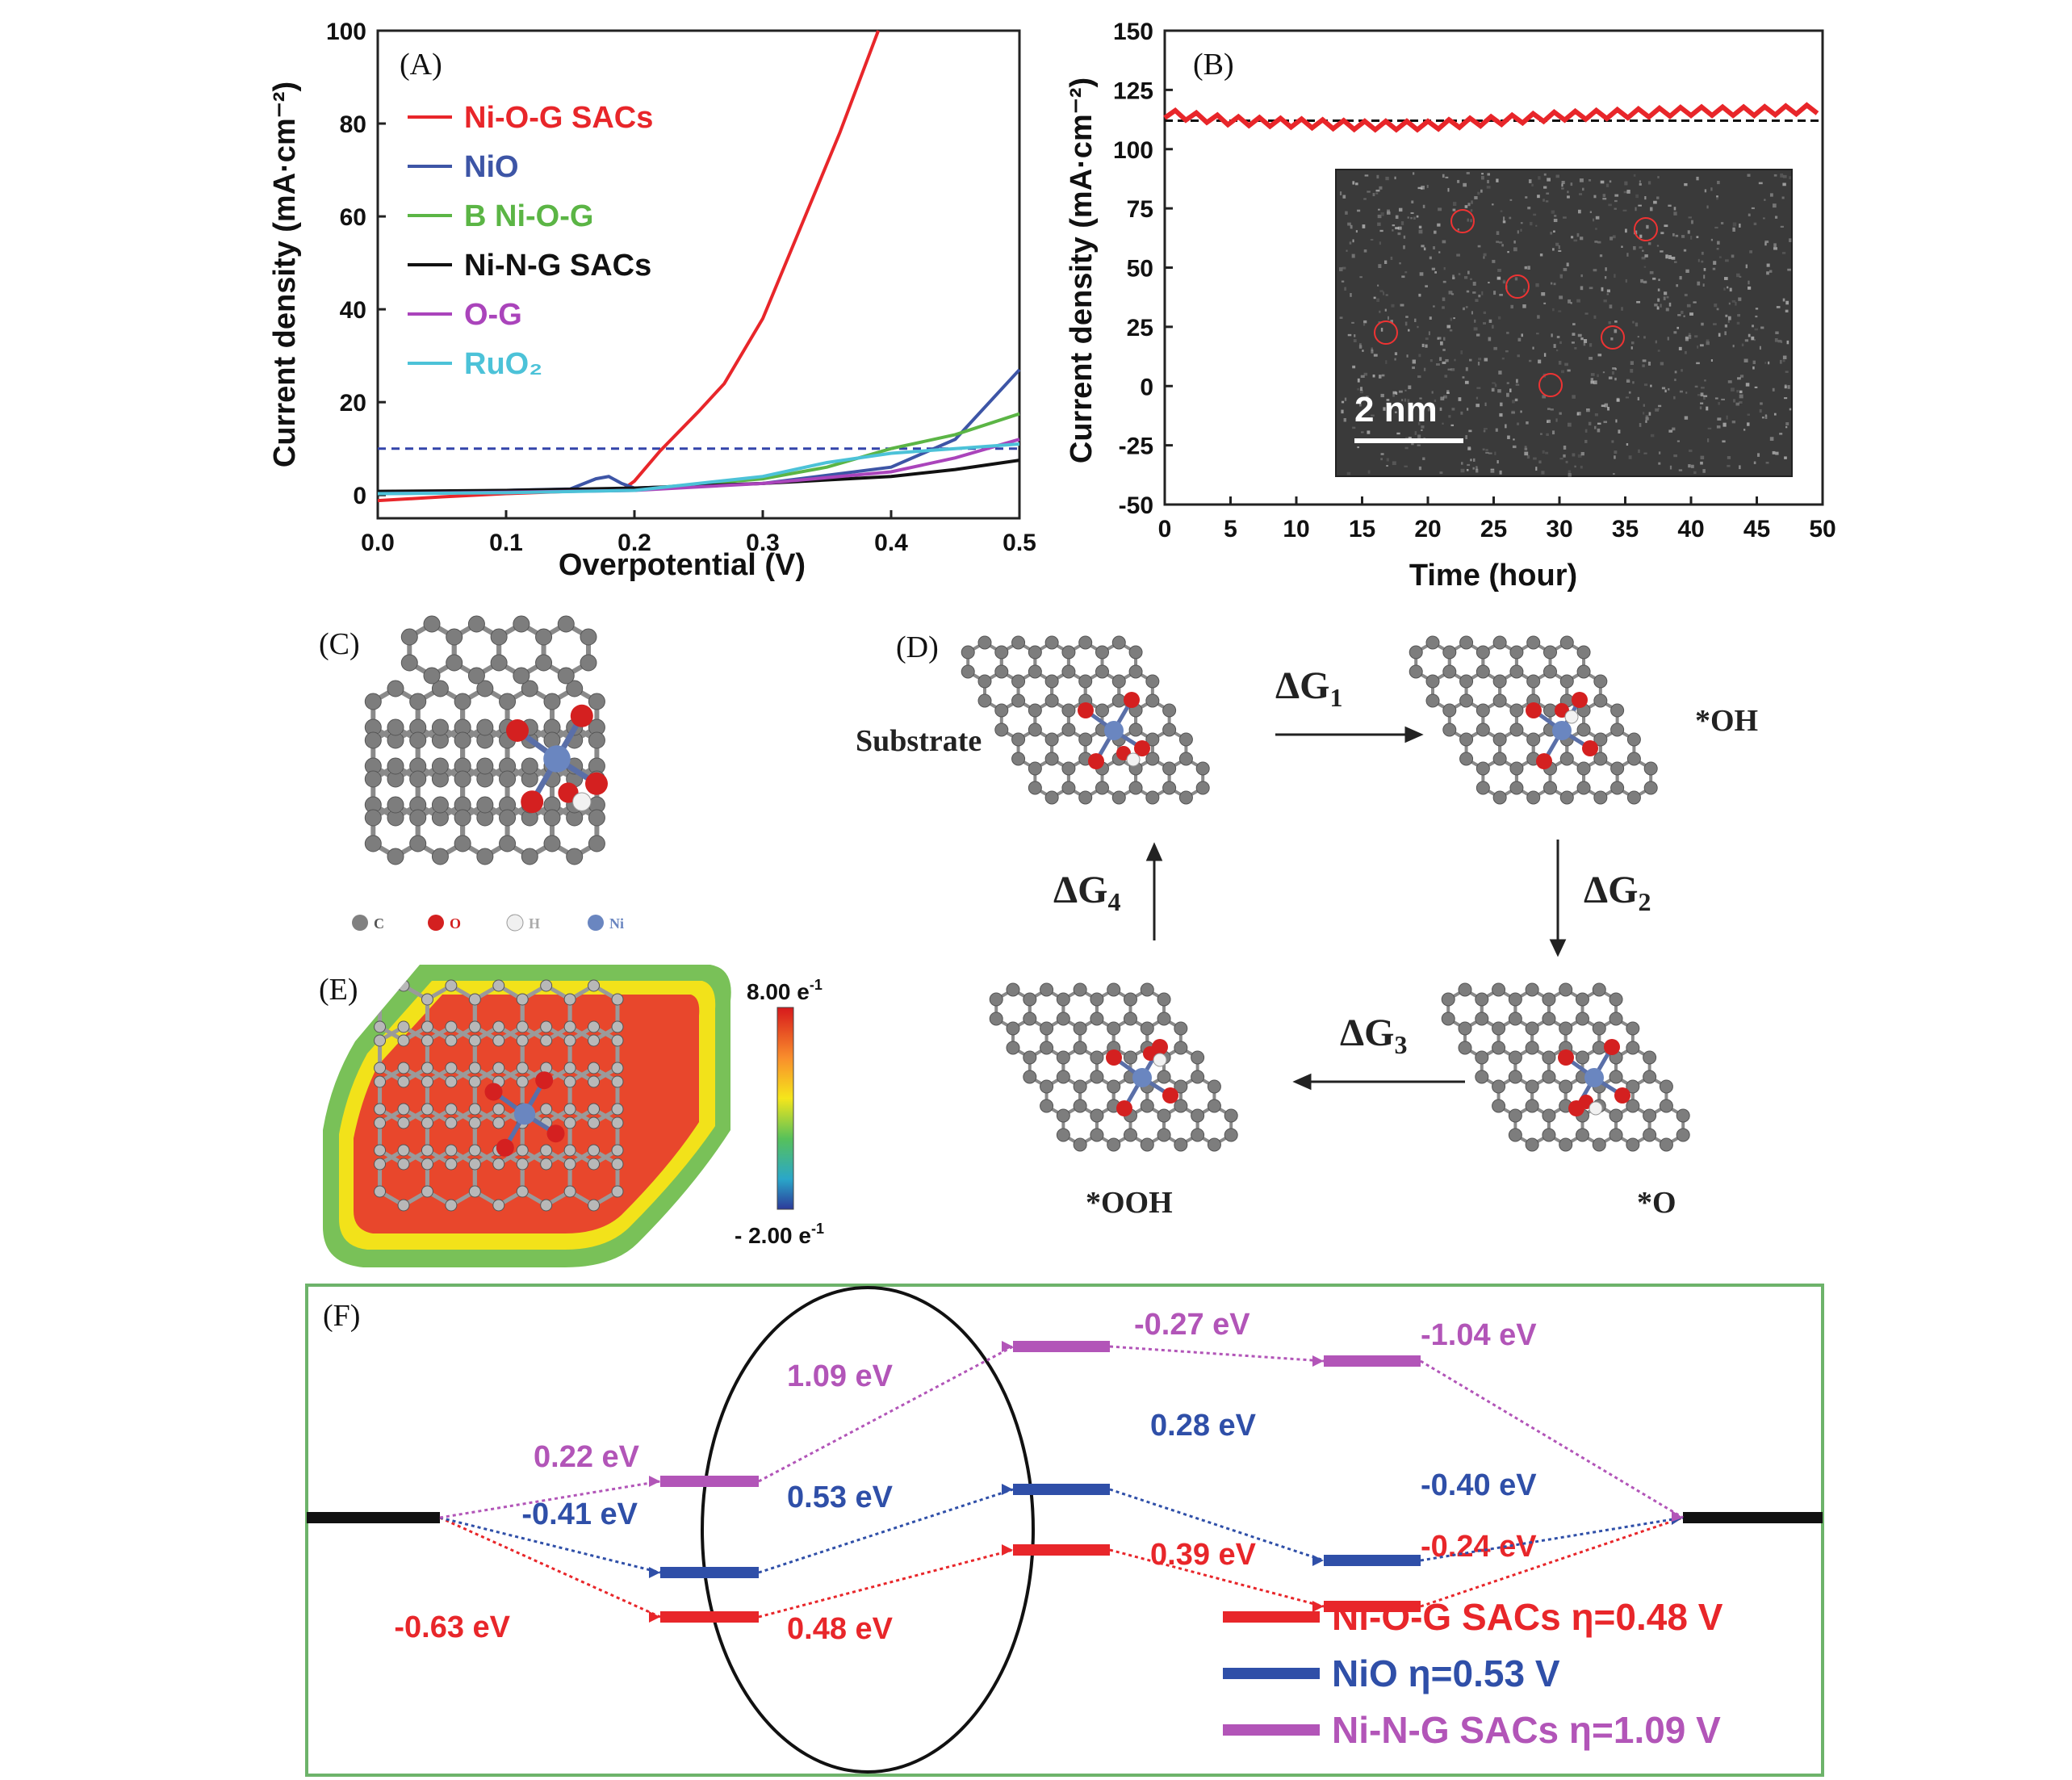  I want to click on panel-a-series-lines, so click(699, 266).